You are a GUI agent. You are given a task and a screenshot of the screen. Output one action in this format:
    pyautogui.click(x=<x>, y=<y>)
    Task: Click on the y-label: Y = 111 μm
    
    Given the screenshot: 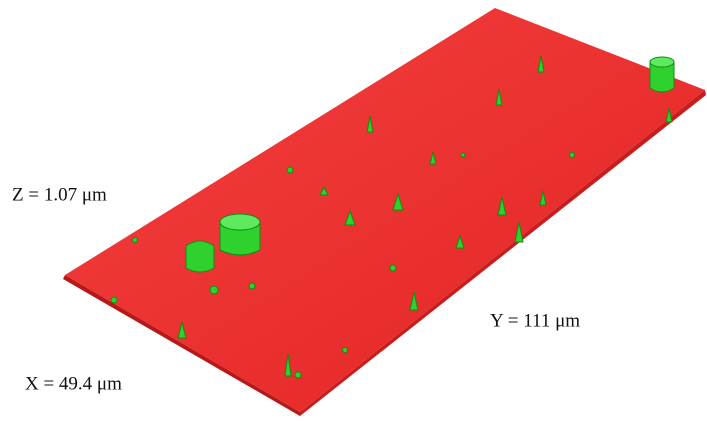 What is the action you would take?
    pyautogui.click(x=535, y=320)
    